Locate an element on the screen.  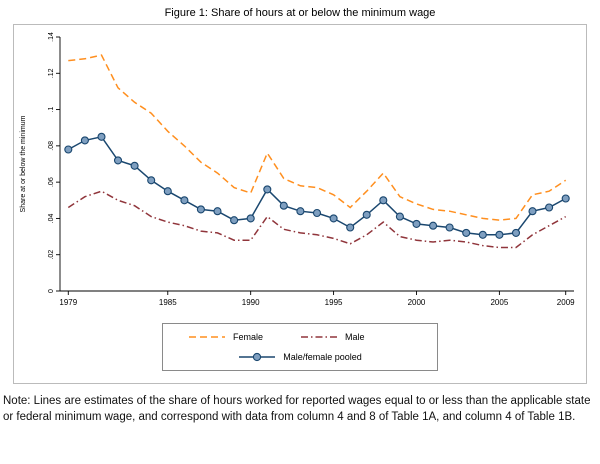
y-tick-label: .06 is located at coordinates (51, 182).